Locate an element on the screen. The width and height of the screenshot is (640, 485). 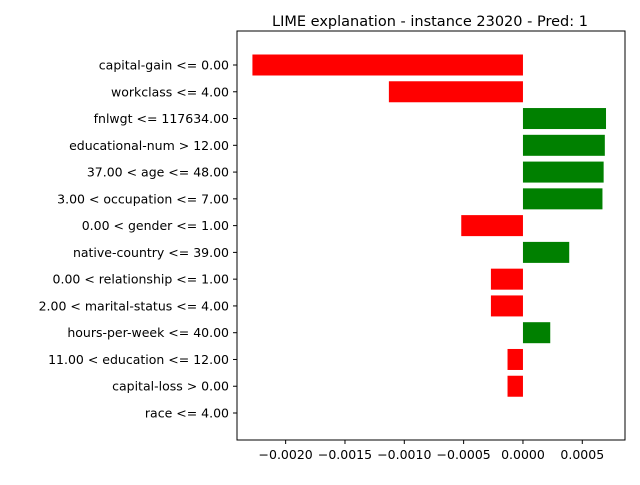
x-tick-label: −0.0010 is located at coordinates (404, 454).